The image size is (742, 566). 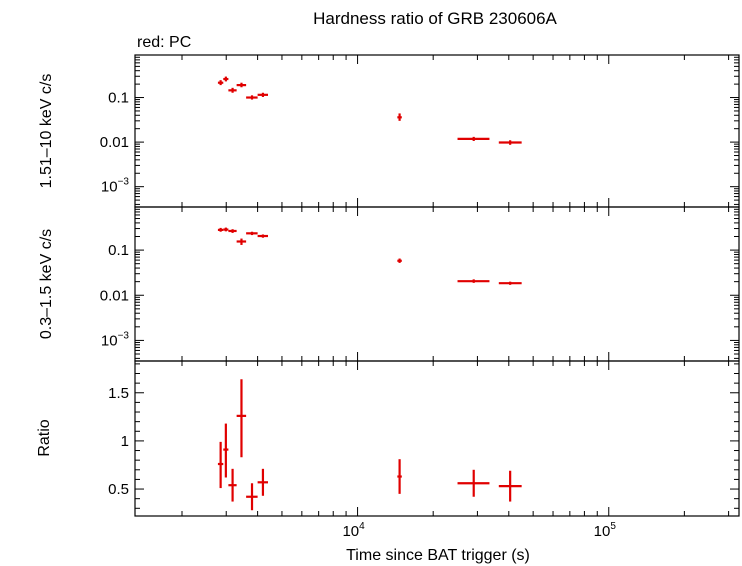 I want to click on legend-note: red: PC, so click(x=164, y=42).